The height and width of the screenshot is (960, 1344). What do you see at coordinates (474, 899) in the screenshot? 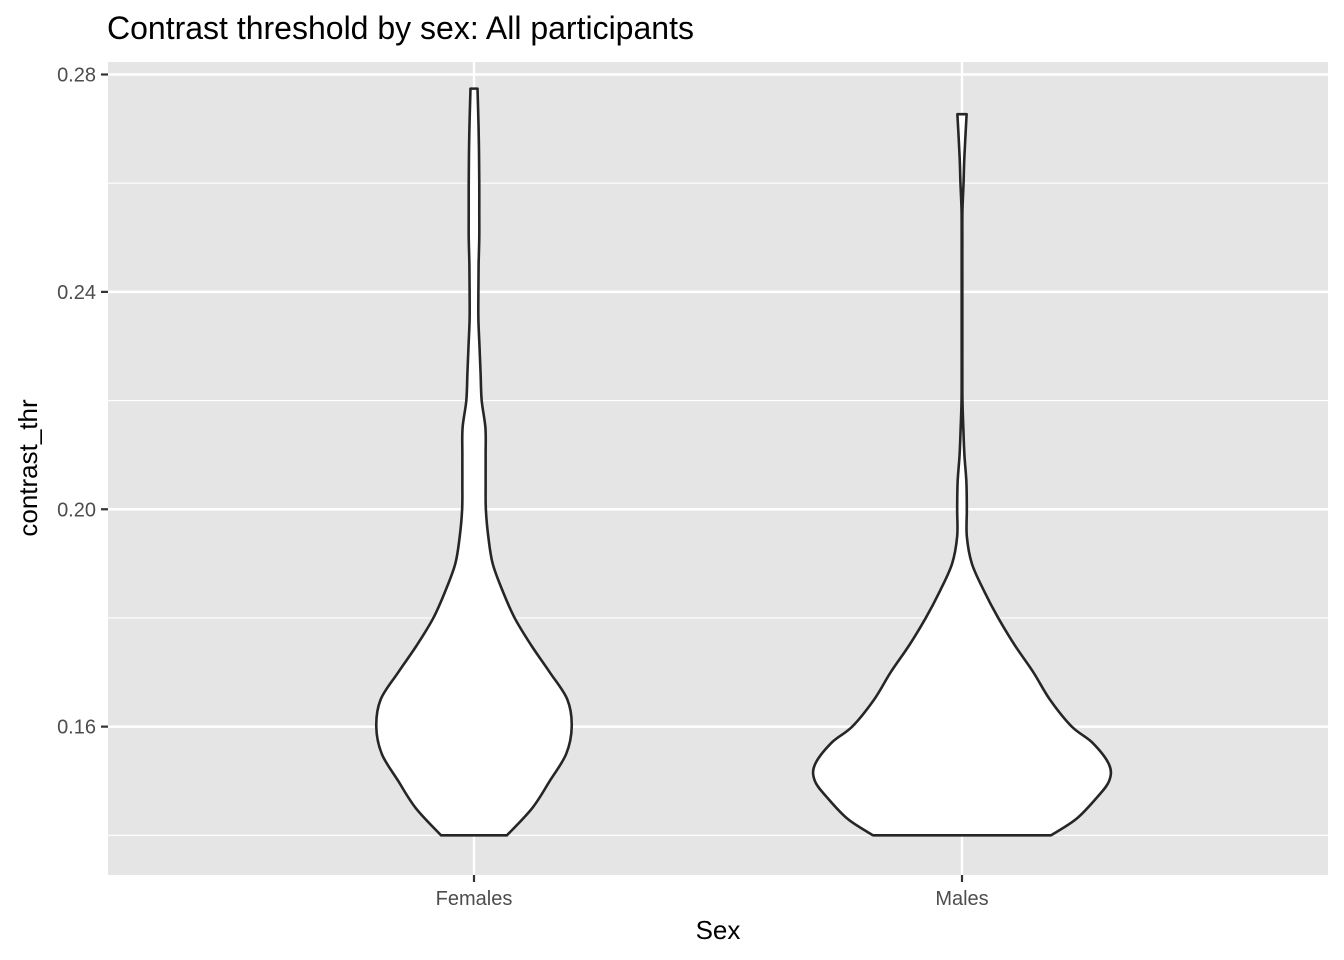
I see `x-tick-label-females: Females` at bounding box center [474, 899].